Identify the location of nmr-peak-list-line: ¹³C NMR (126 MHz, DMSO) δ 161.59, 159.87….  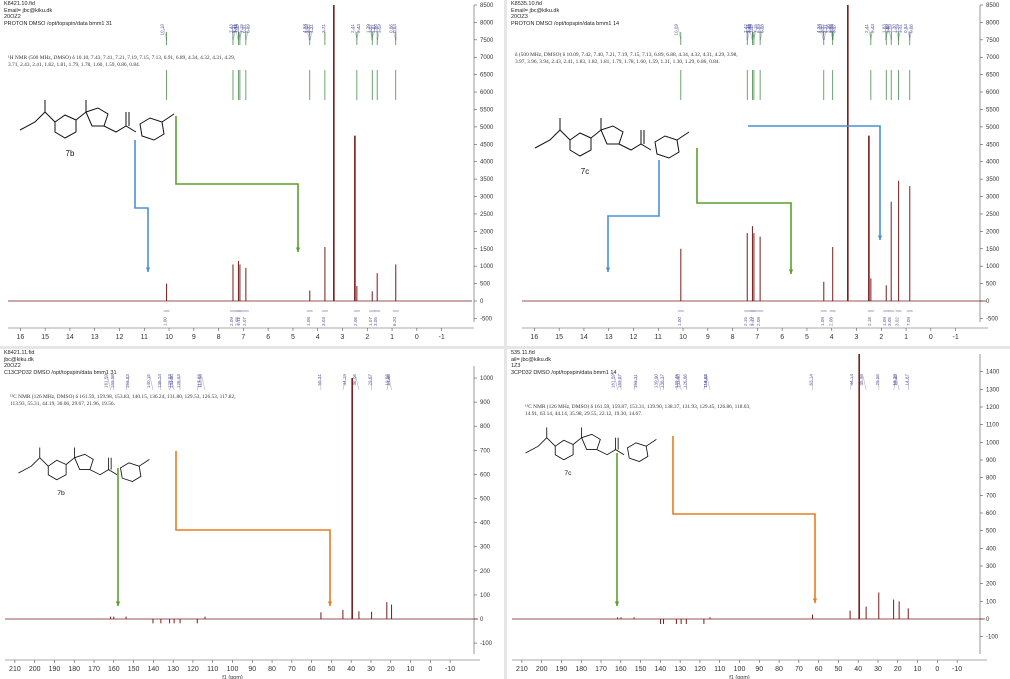
(638, 407).